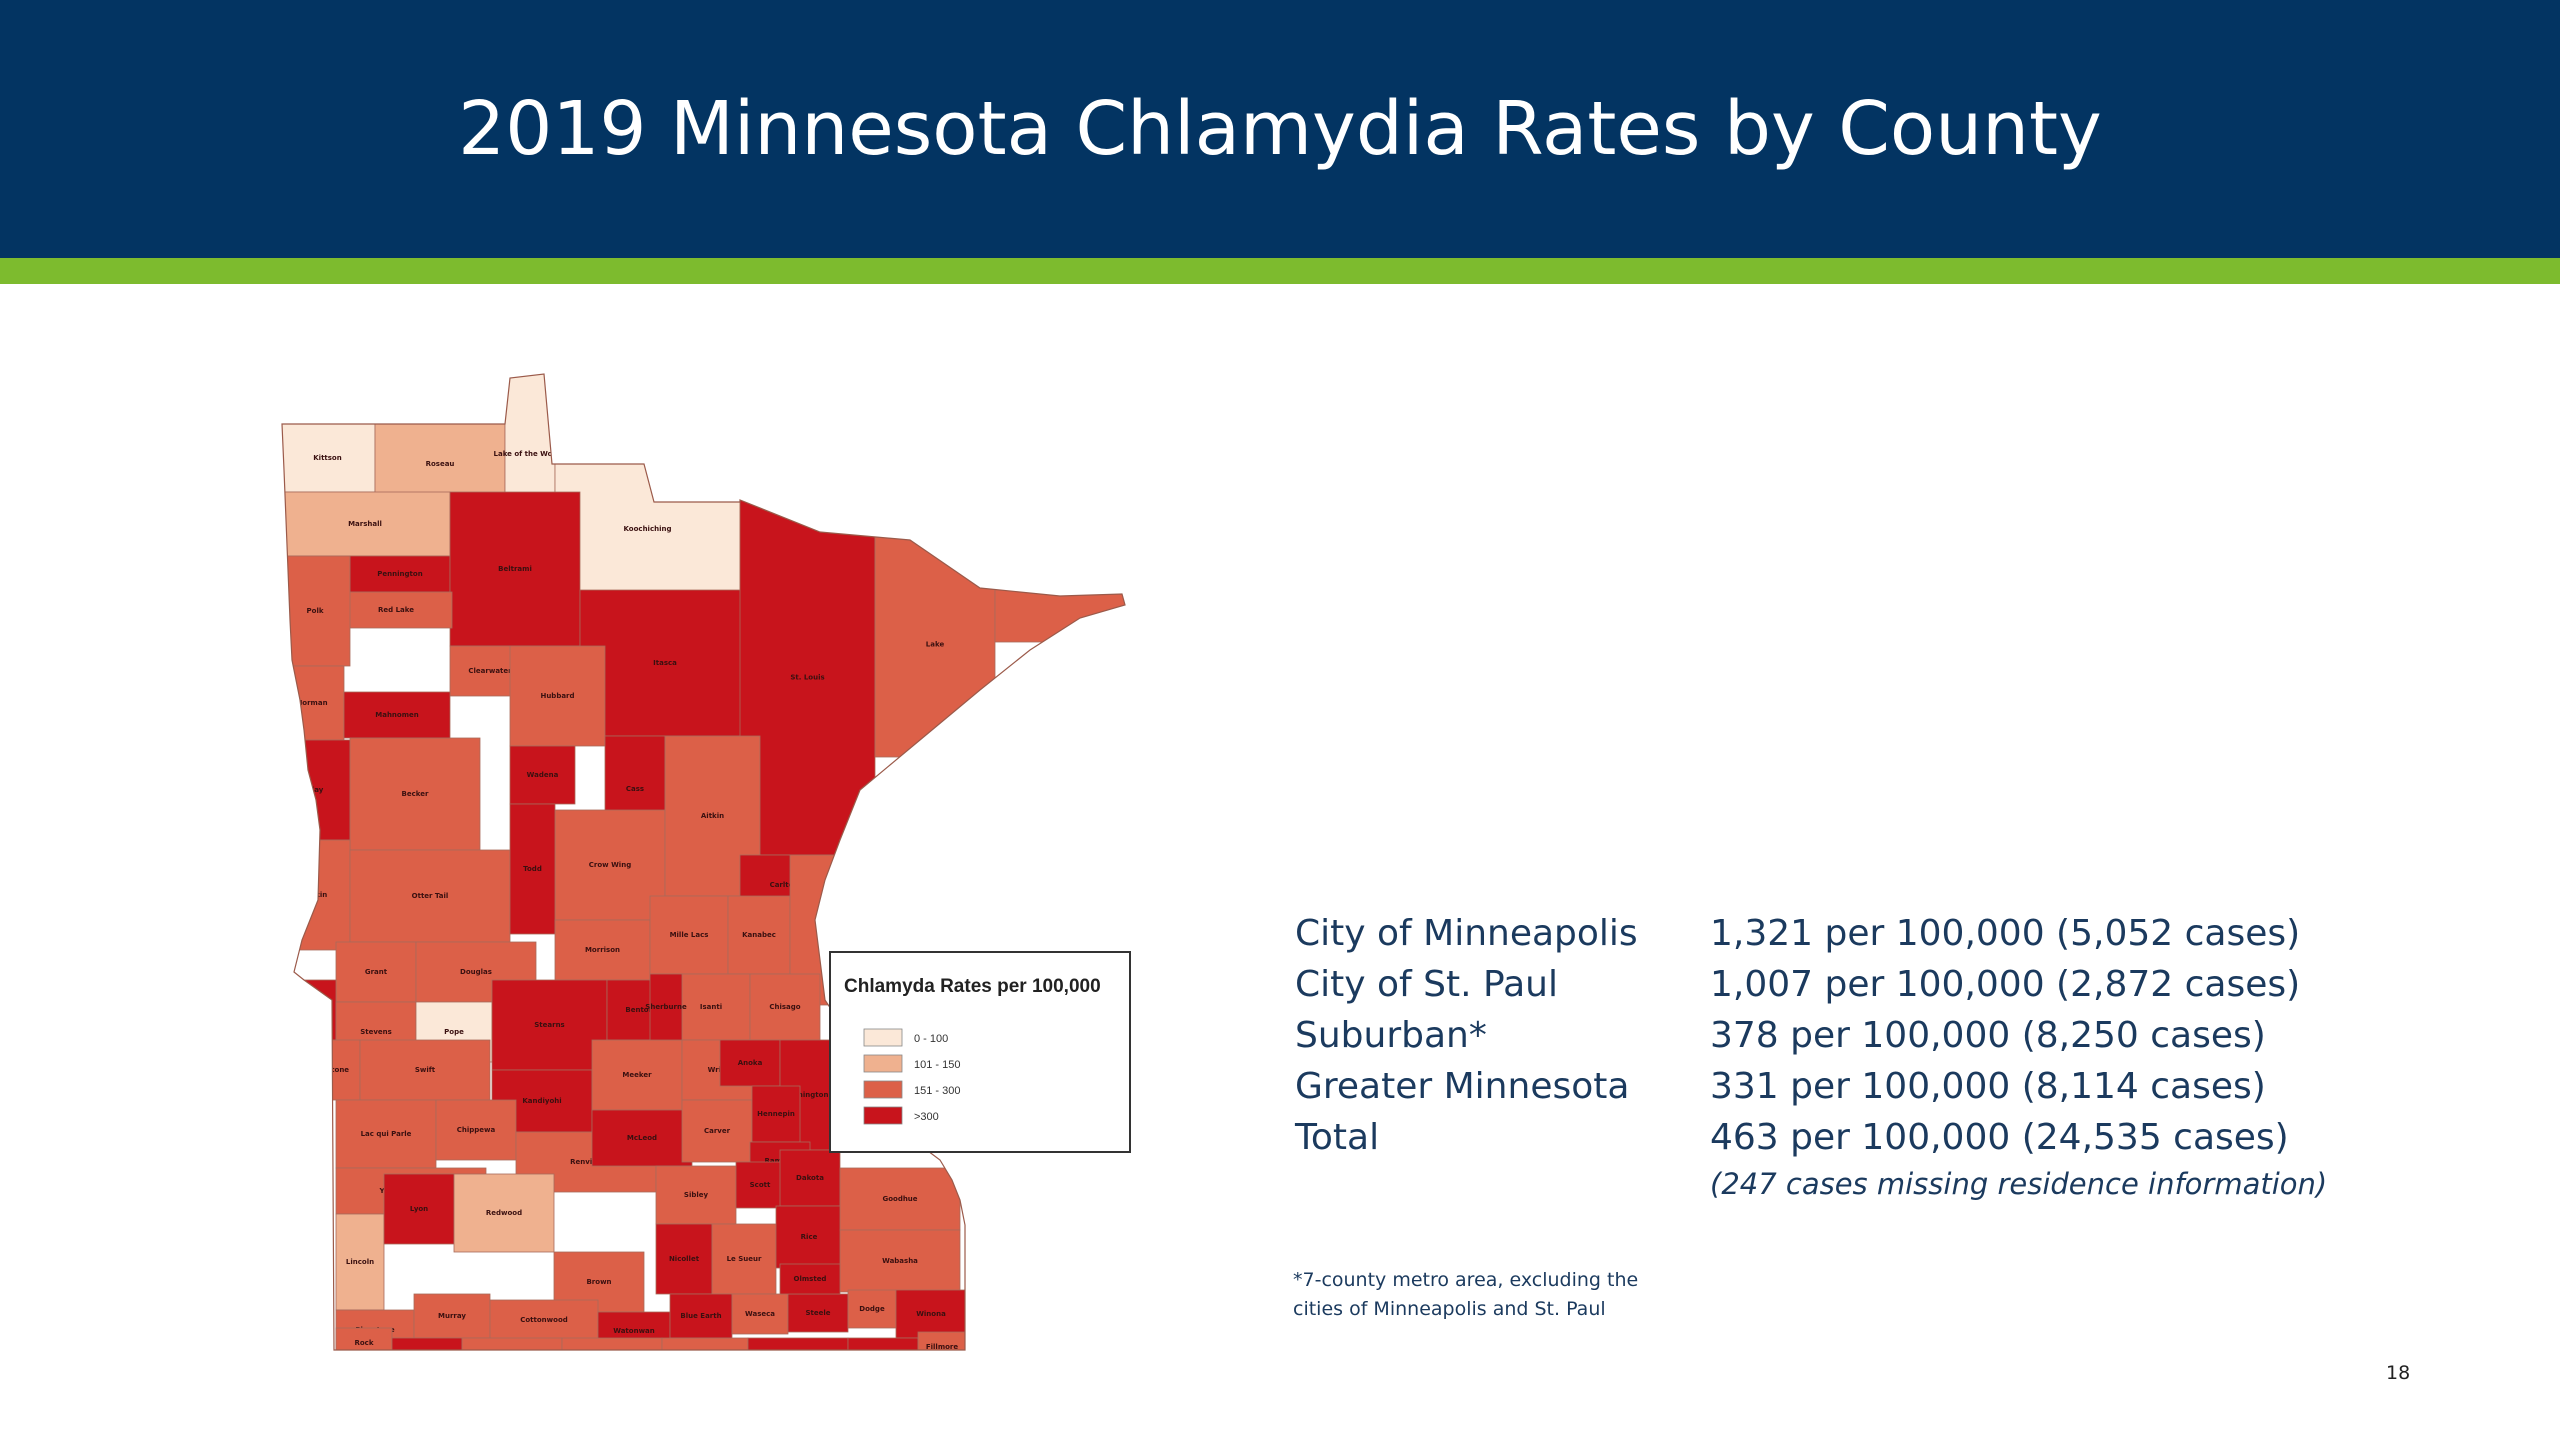  Describe the element at coordinates (696, 1195) in the screenshot. I see `county-label: Sibley` at that location.